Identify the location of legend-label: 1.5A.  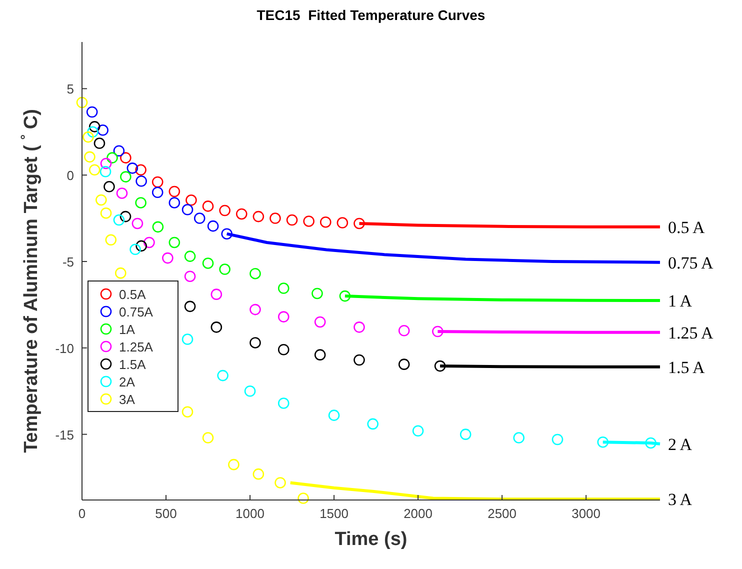
(132, 364).